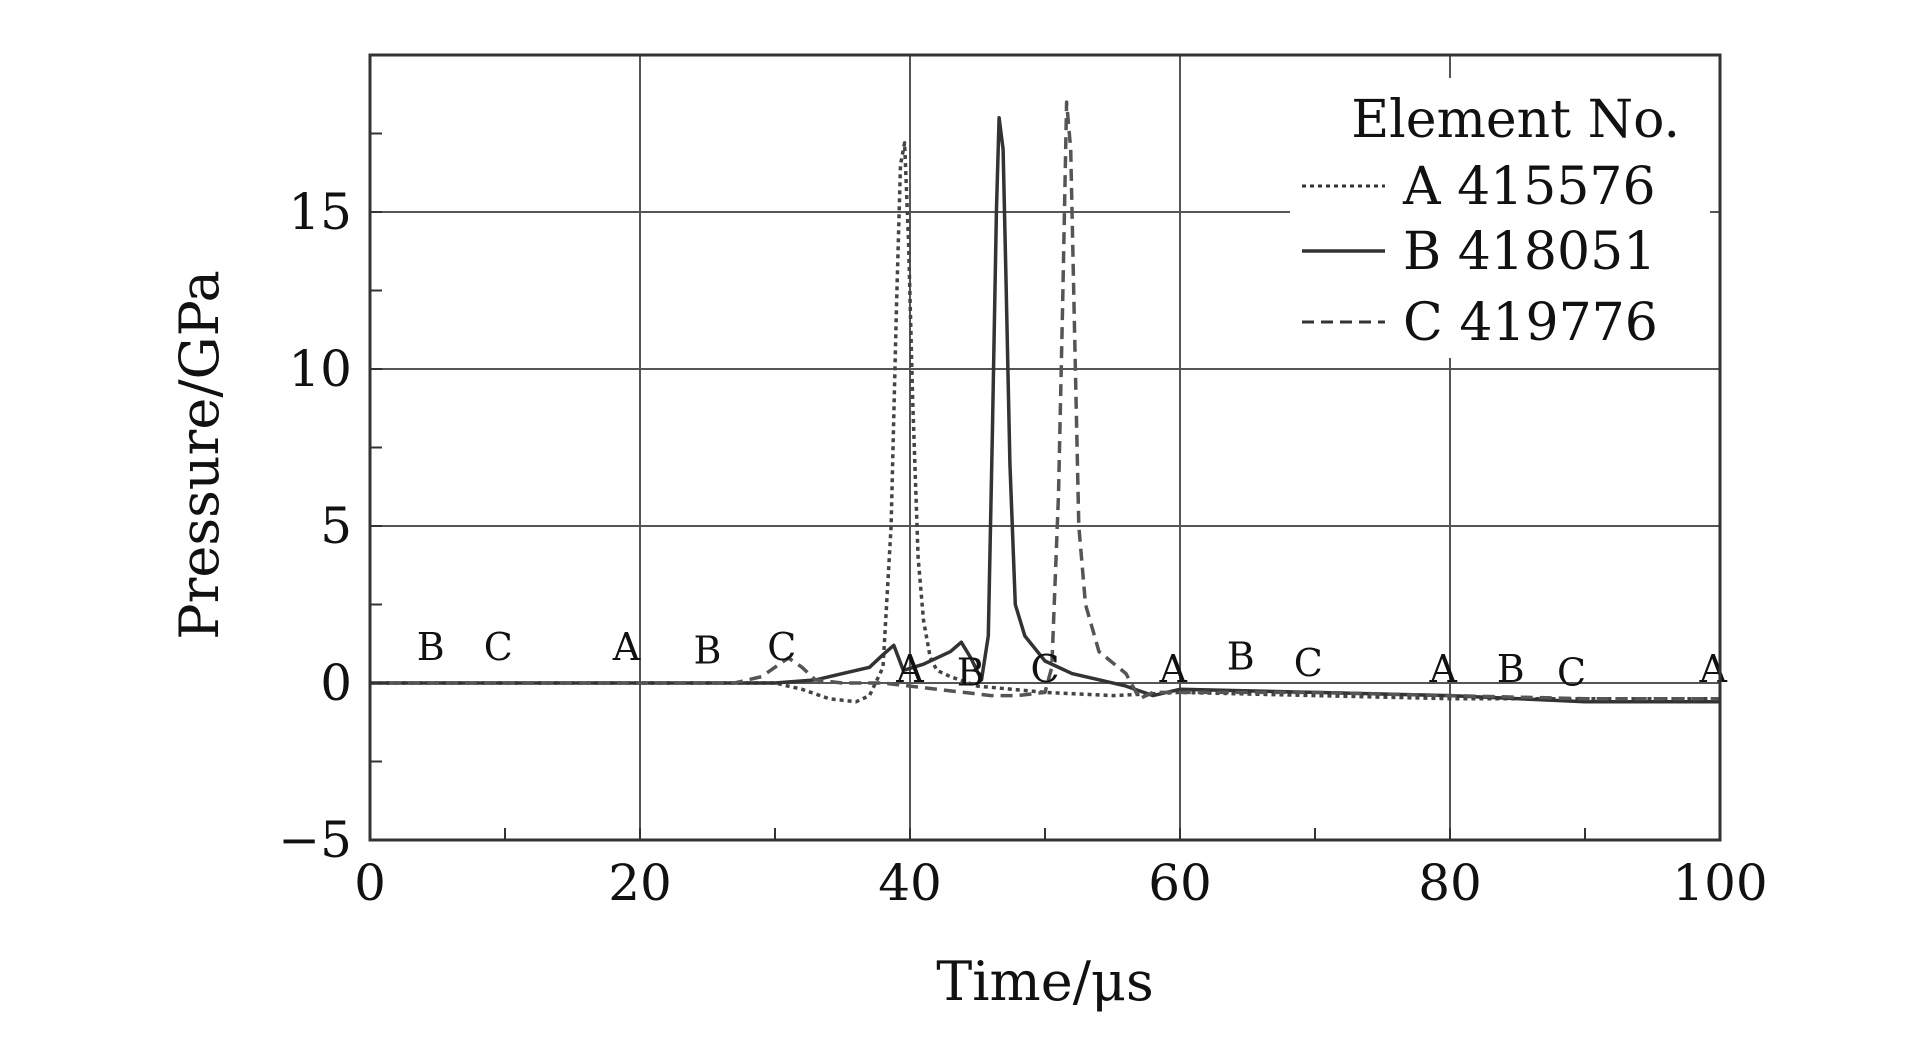 This screenshot has width=1923, height=1039. Describe the element at coordinates (1180, 883) in the screenshot. I see `x-tick-label: 60` at that location.